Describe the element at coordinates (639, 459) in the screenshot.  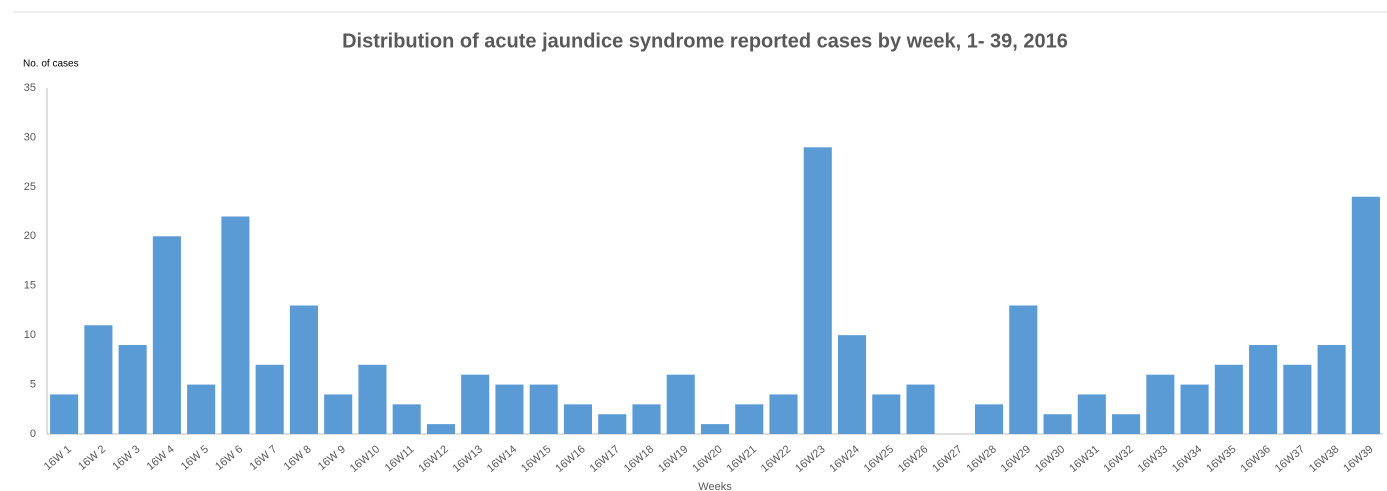
I see `x-tick-label: 16W18` at that location.